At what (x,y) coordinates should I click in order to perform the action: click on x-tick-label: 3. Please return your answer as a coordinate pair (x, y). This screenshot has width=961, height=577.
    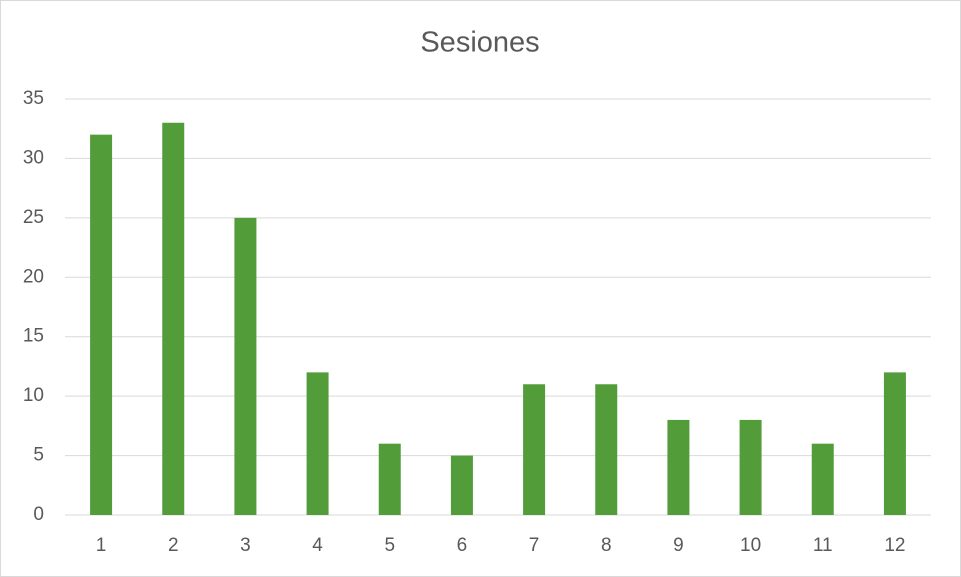
    Looking at the image, I should click on (245, 545).